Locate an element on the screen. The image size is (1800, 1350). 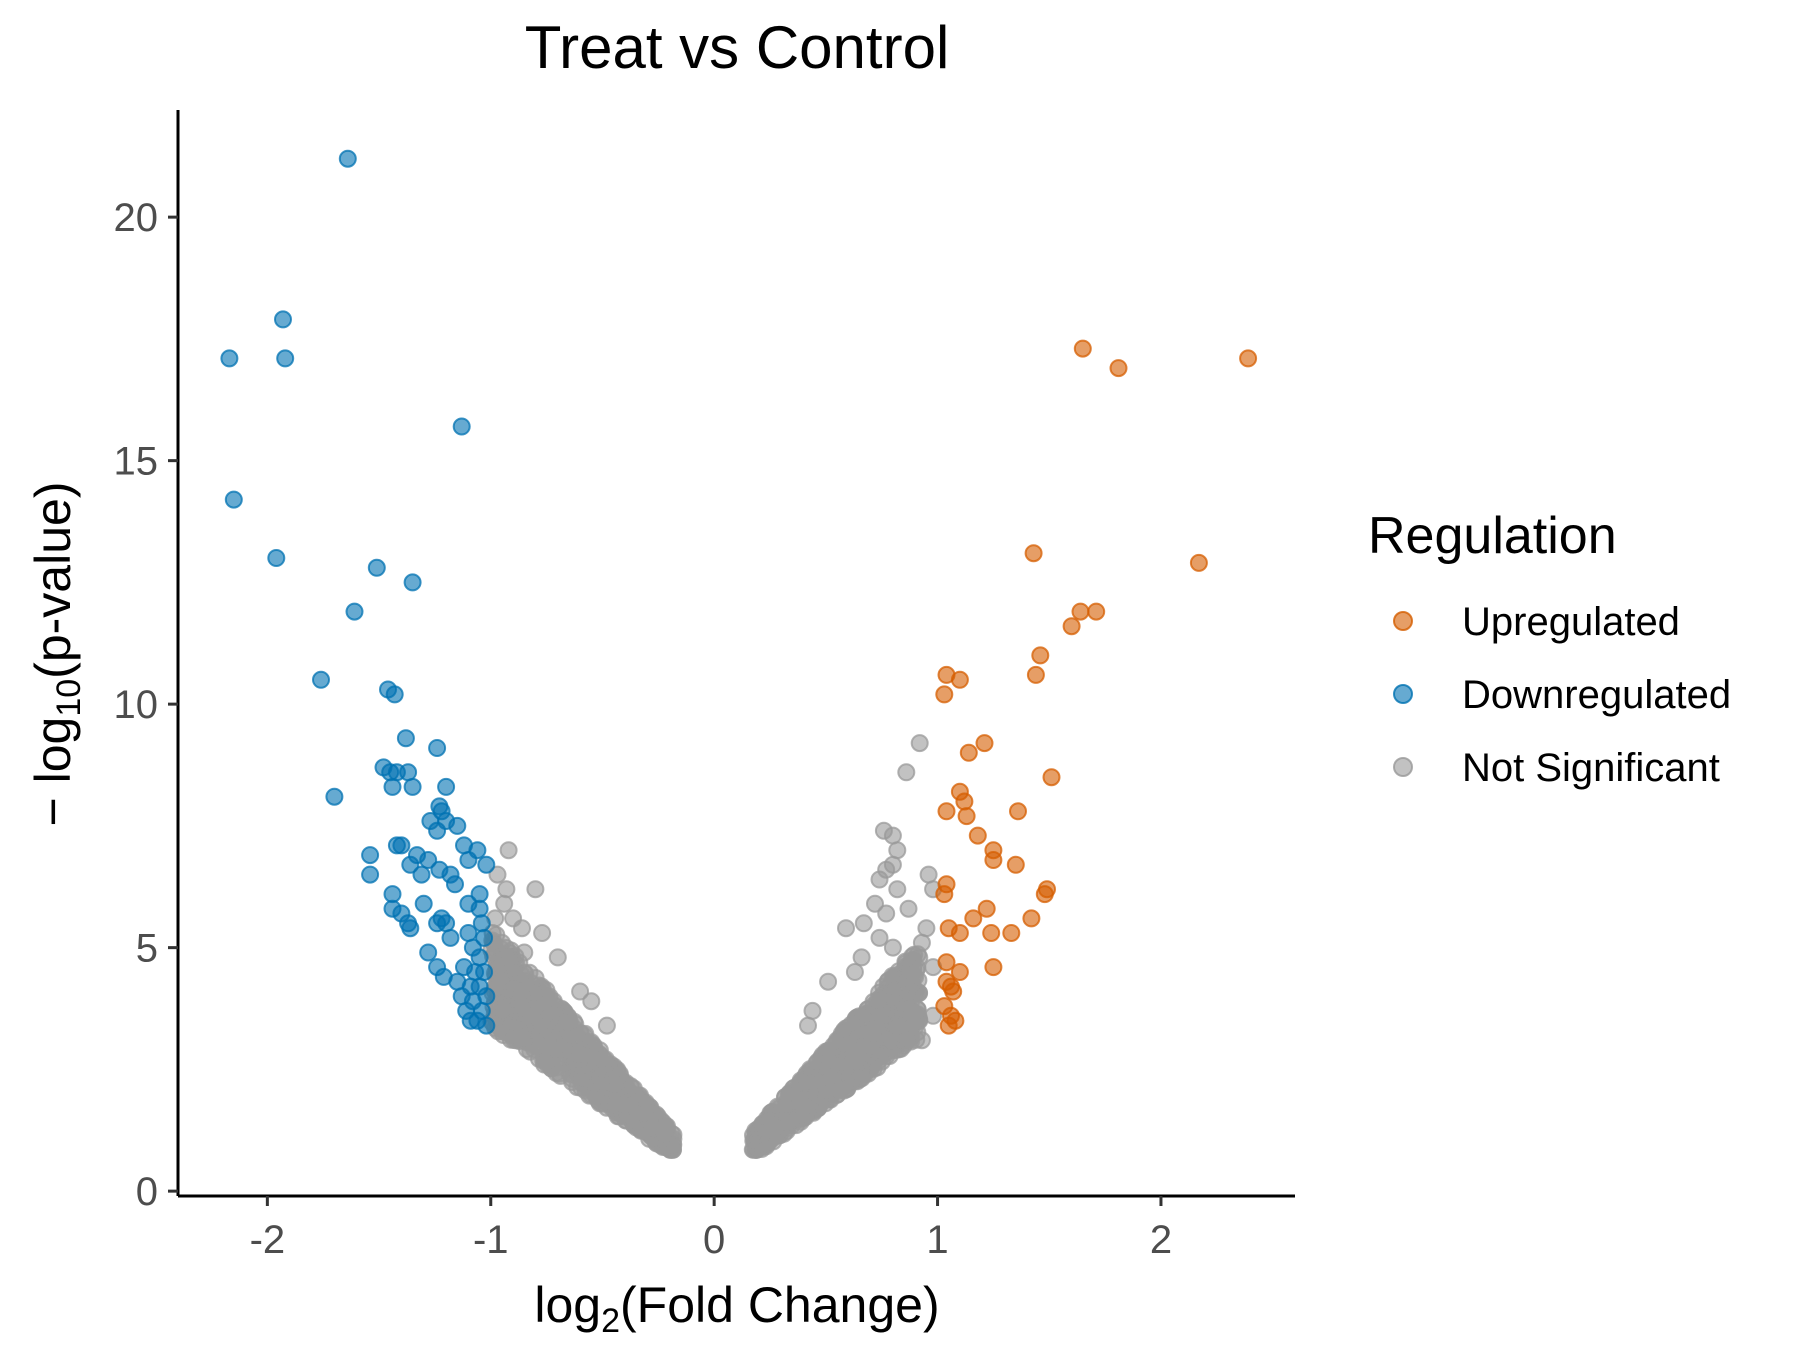
y-axis-title: − log10(p-value) is located at coordinates (56, 654).